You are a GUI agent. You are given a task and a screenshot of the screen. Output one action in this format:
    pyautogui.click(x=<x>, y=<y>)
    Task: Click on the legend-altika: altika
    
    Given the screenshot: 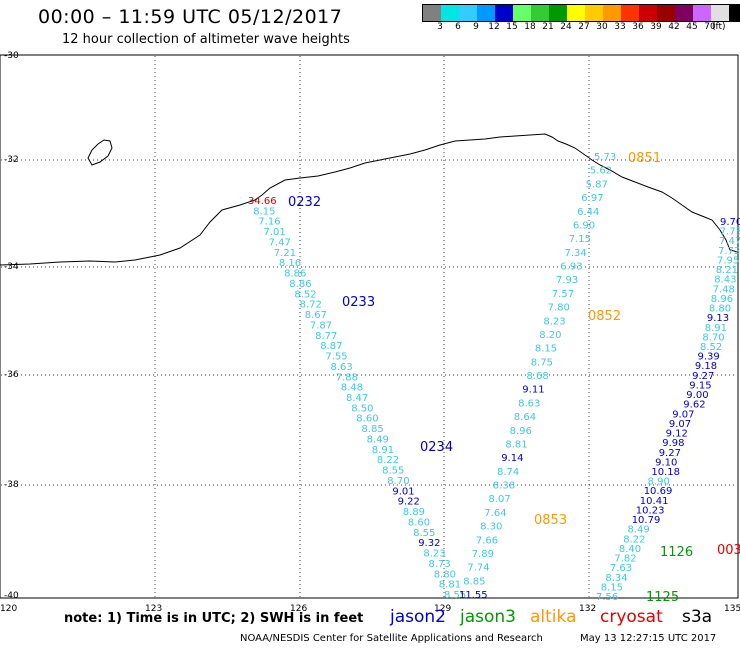 What is the action you would take?
    pyautogui.click(x=553, y=617)
    